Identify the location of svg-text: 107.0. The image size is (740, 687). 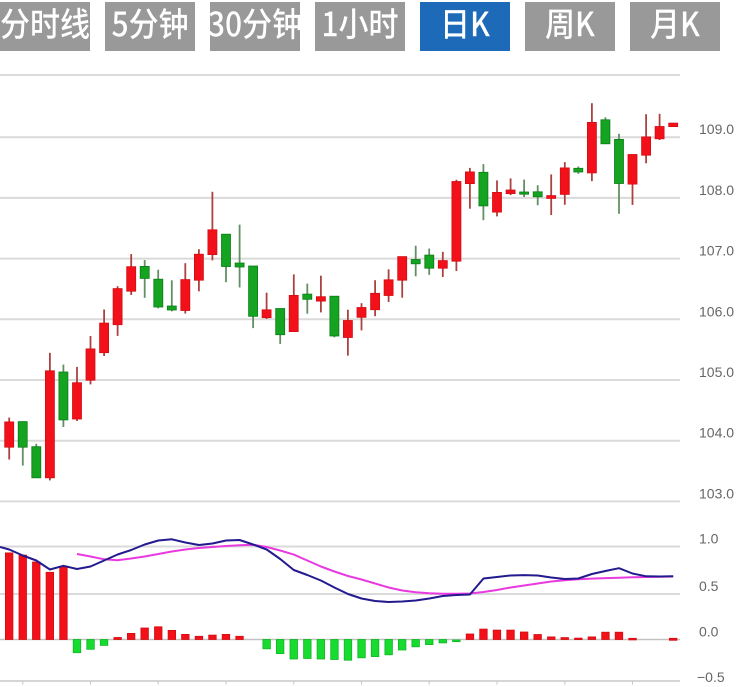
(716, 251).